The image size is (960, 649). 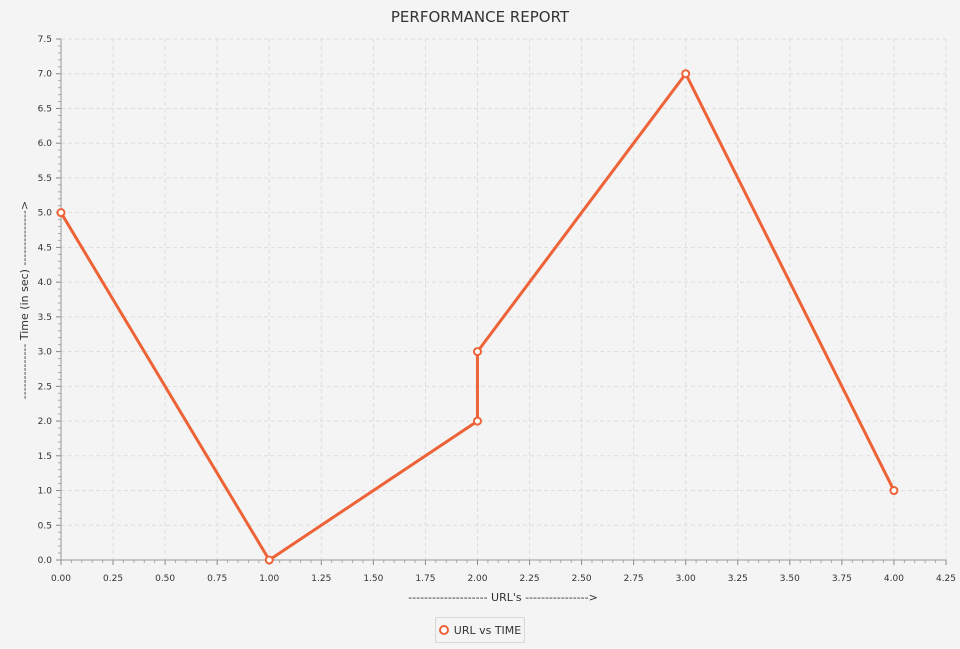 I want to click on y-tick-label: 1.5, so click(x=45, y=457).